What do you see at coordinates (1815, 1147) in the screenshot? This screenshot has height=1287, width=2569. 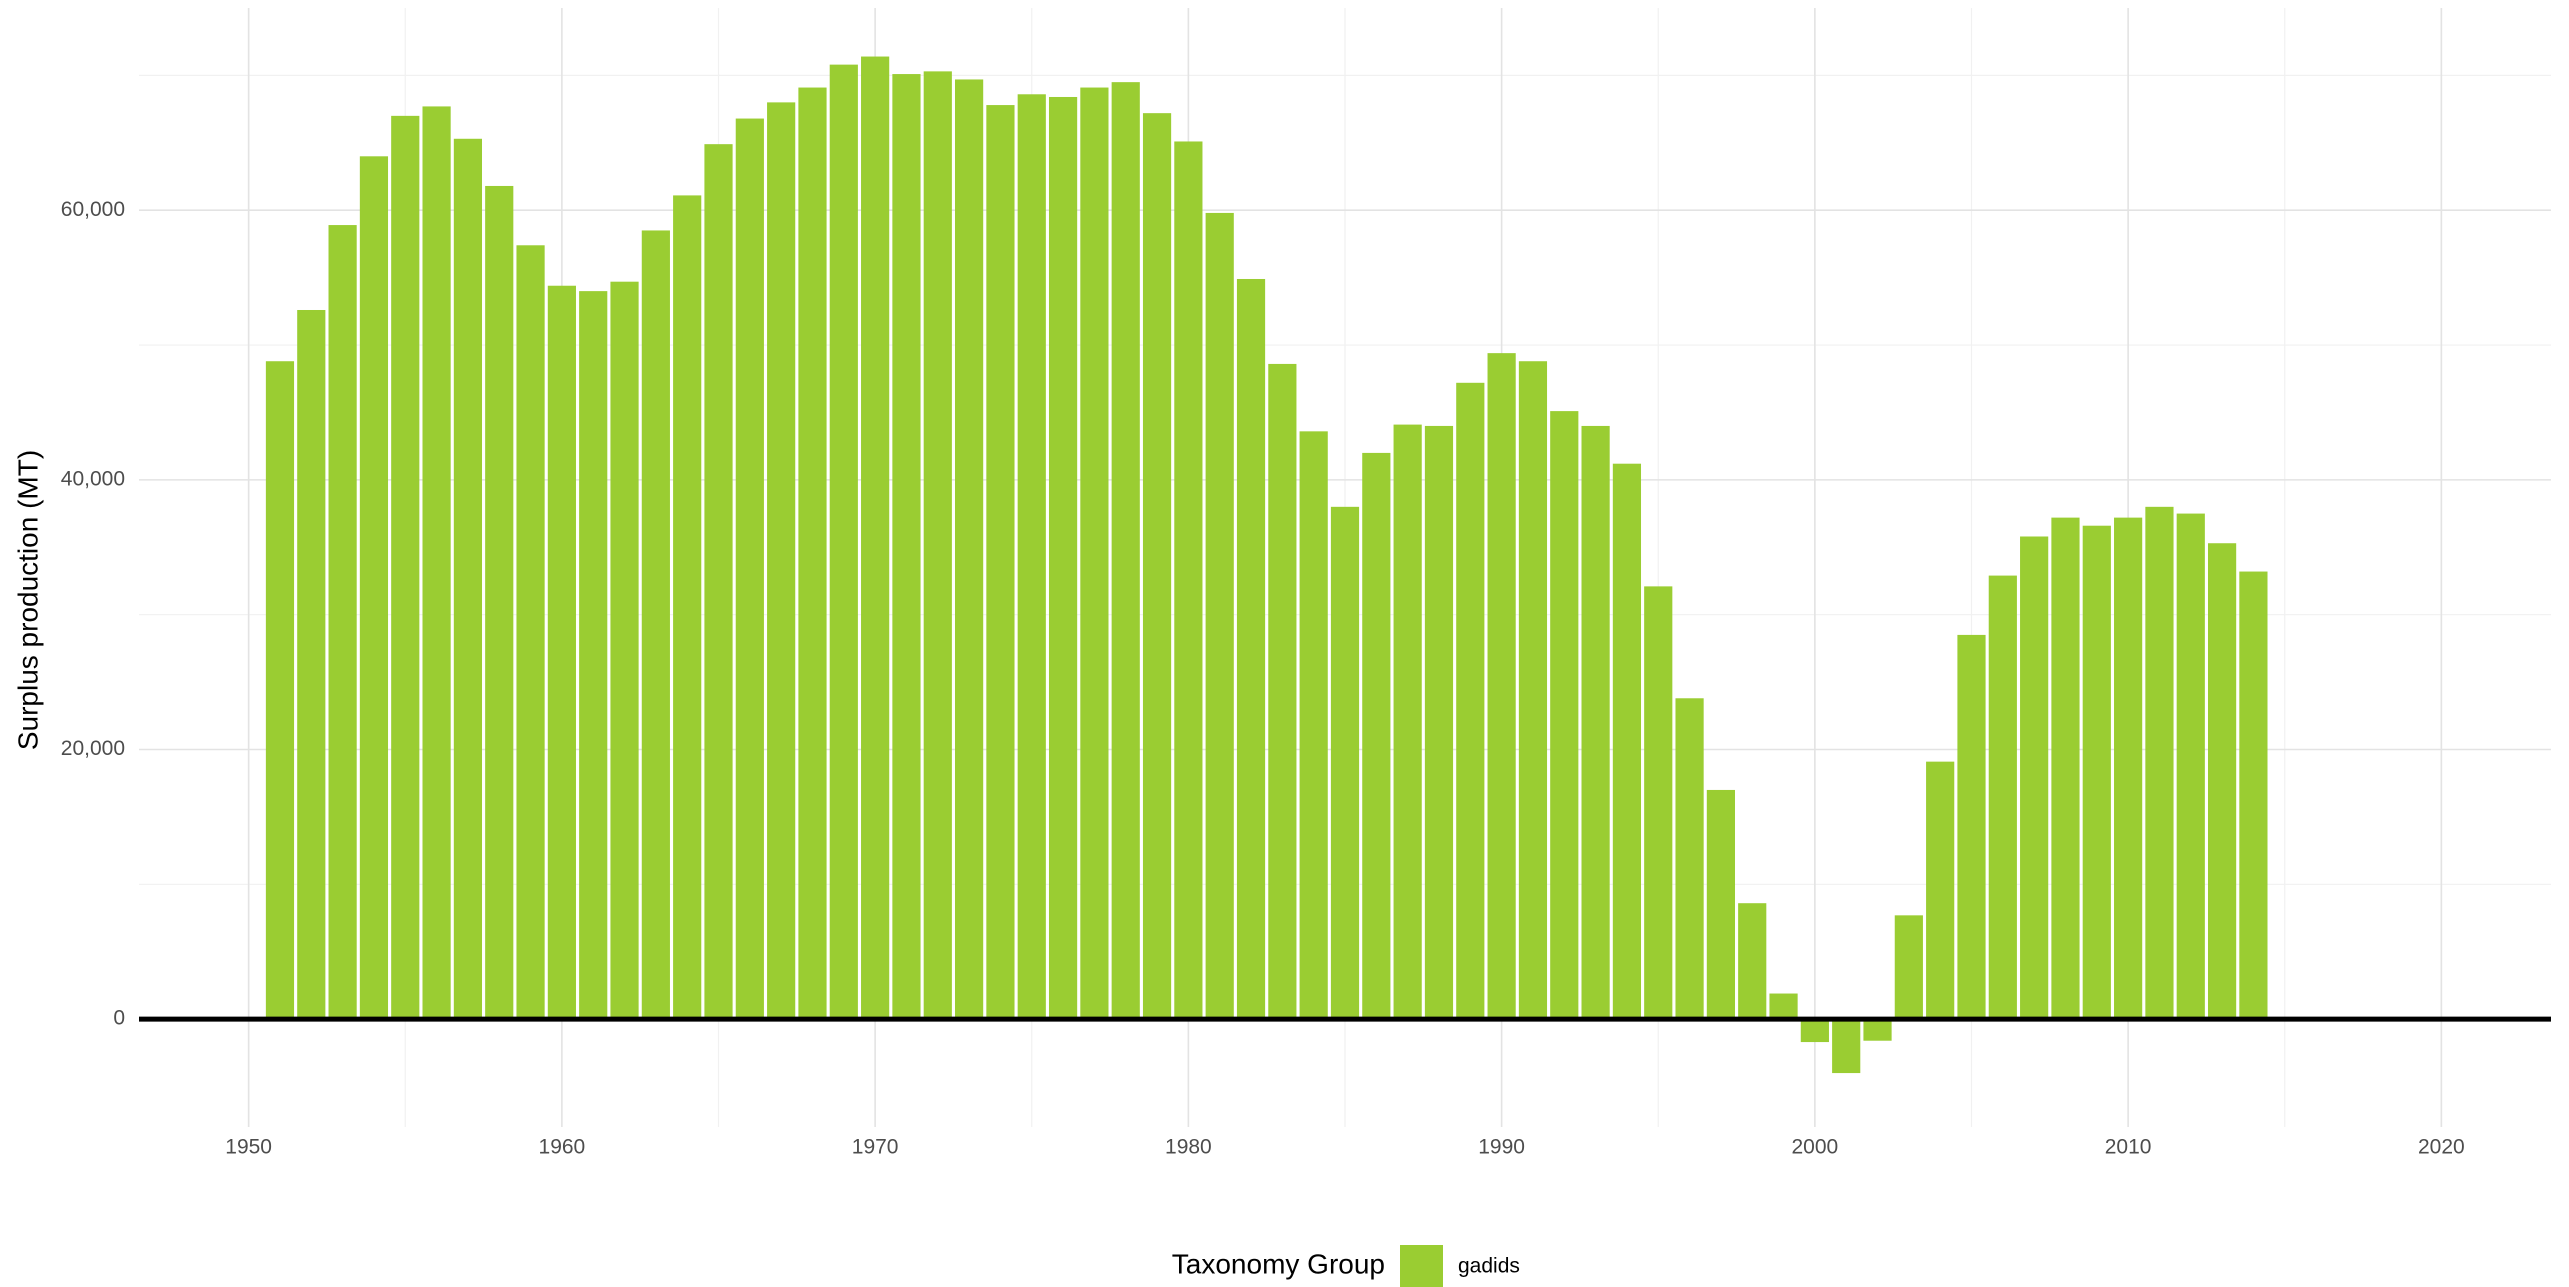 I see `x-tick-label: 2000` at bounding box center [1815, 1147].